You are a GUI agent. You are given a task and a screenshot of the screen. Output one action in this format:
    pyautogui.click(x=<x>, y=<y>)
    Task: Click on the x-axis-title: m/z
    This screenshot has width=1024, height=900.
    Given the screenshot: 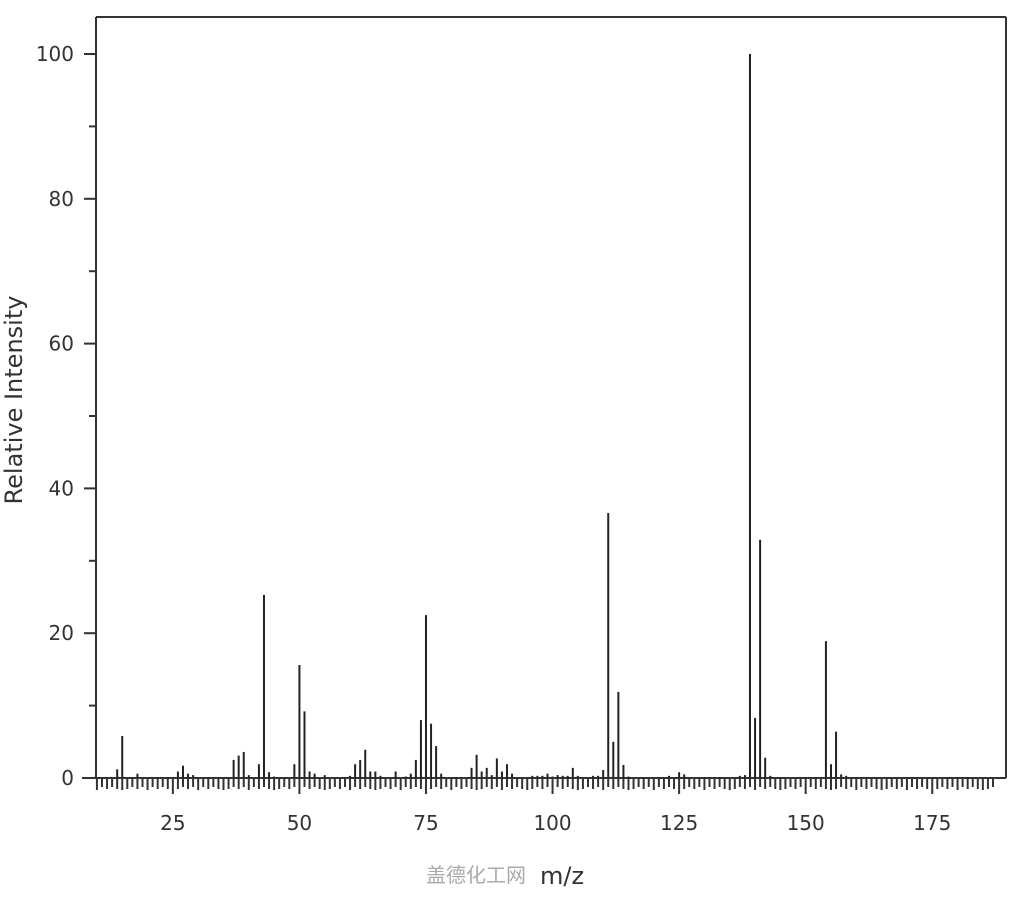 What is the action you would take?
    pyautogui.click(x=562, y=876)
    